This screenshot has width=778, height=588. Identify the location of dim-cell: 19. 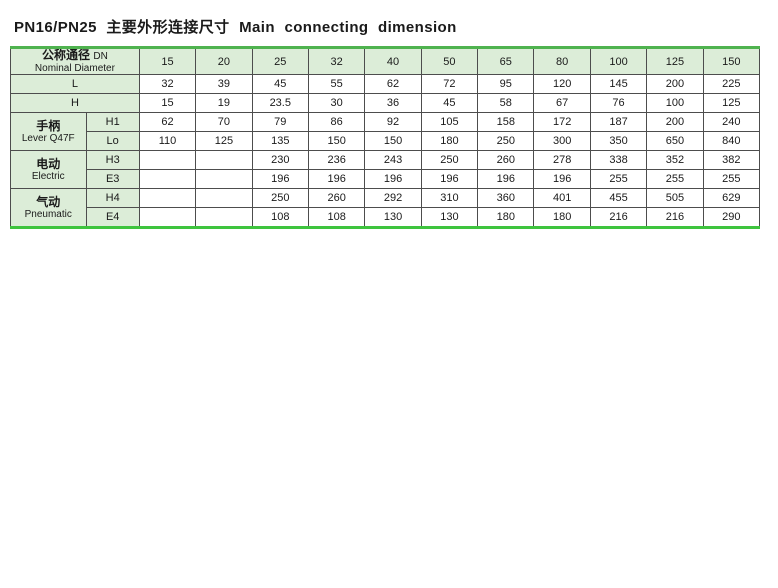
(224, 103).